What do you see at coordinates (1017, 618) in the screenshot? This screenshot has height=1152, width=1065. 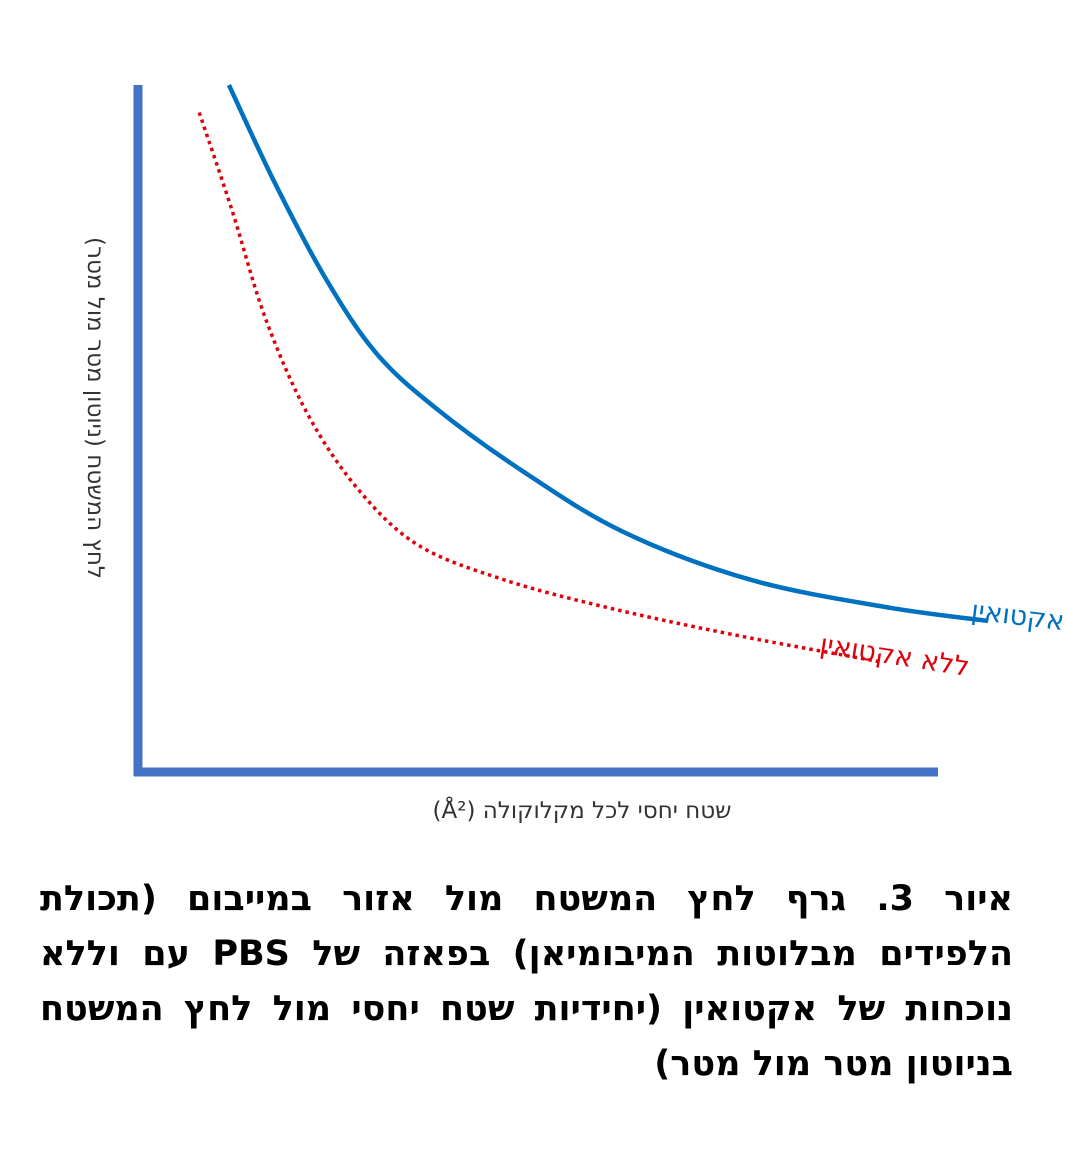 I see `series-label-with-ectoine: עם אקטואין` at bounding box center [1017, 618].